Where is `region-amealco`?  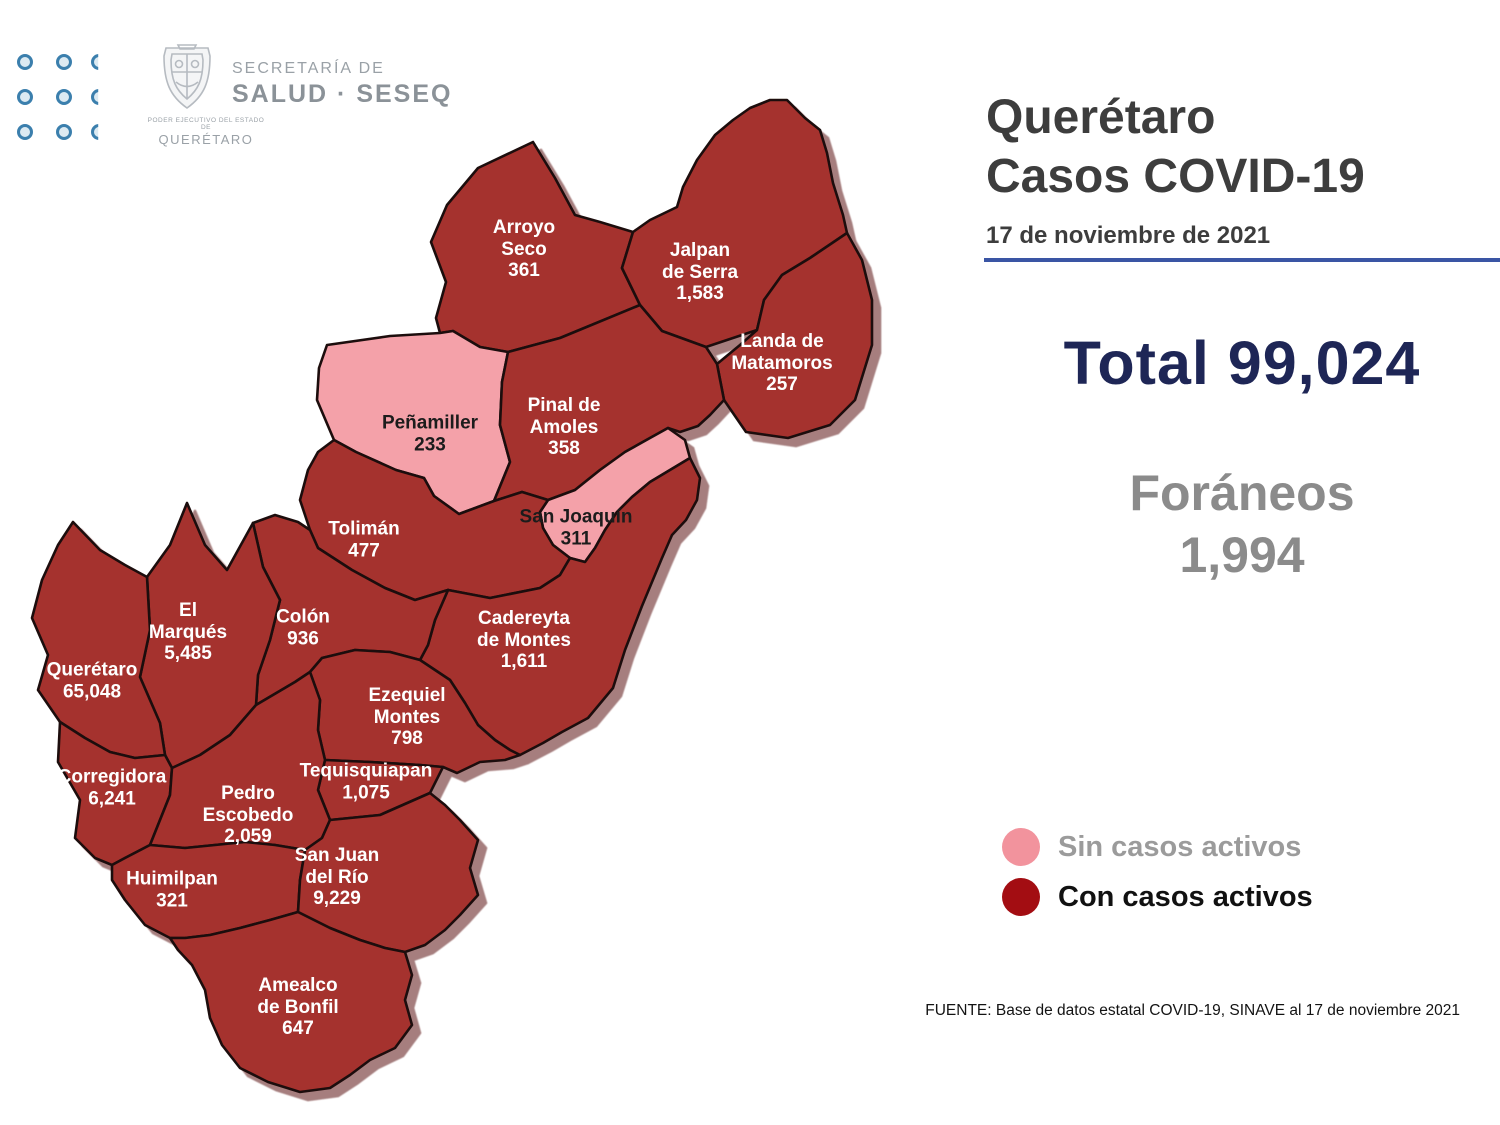
region-amealco is located at coordinates (291, 1002).